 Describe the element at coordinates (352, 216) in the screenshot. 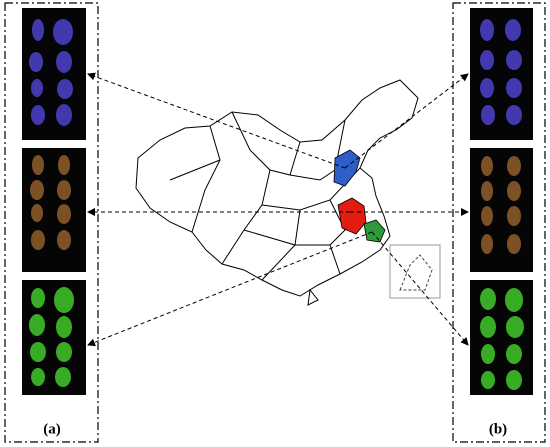

I see `province-red` at that location.